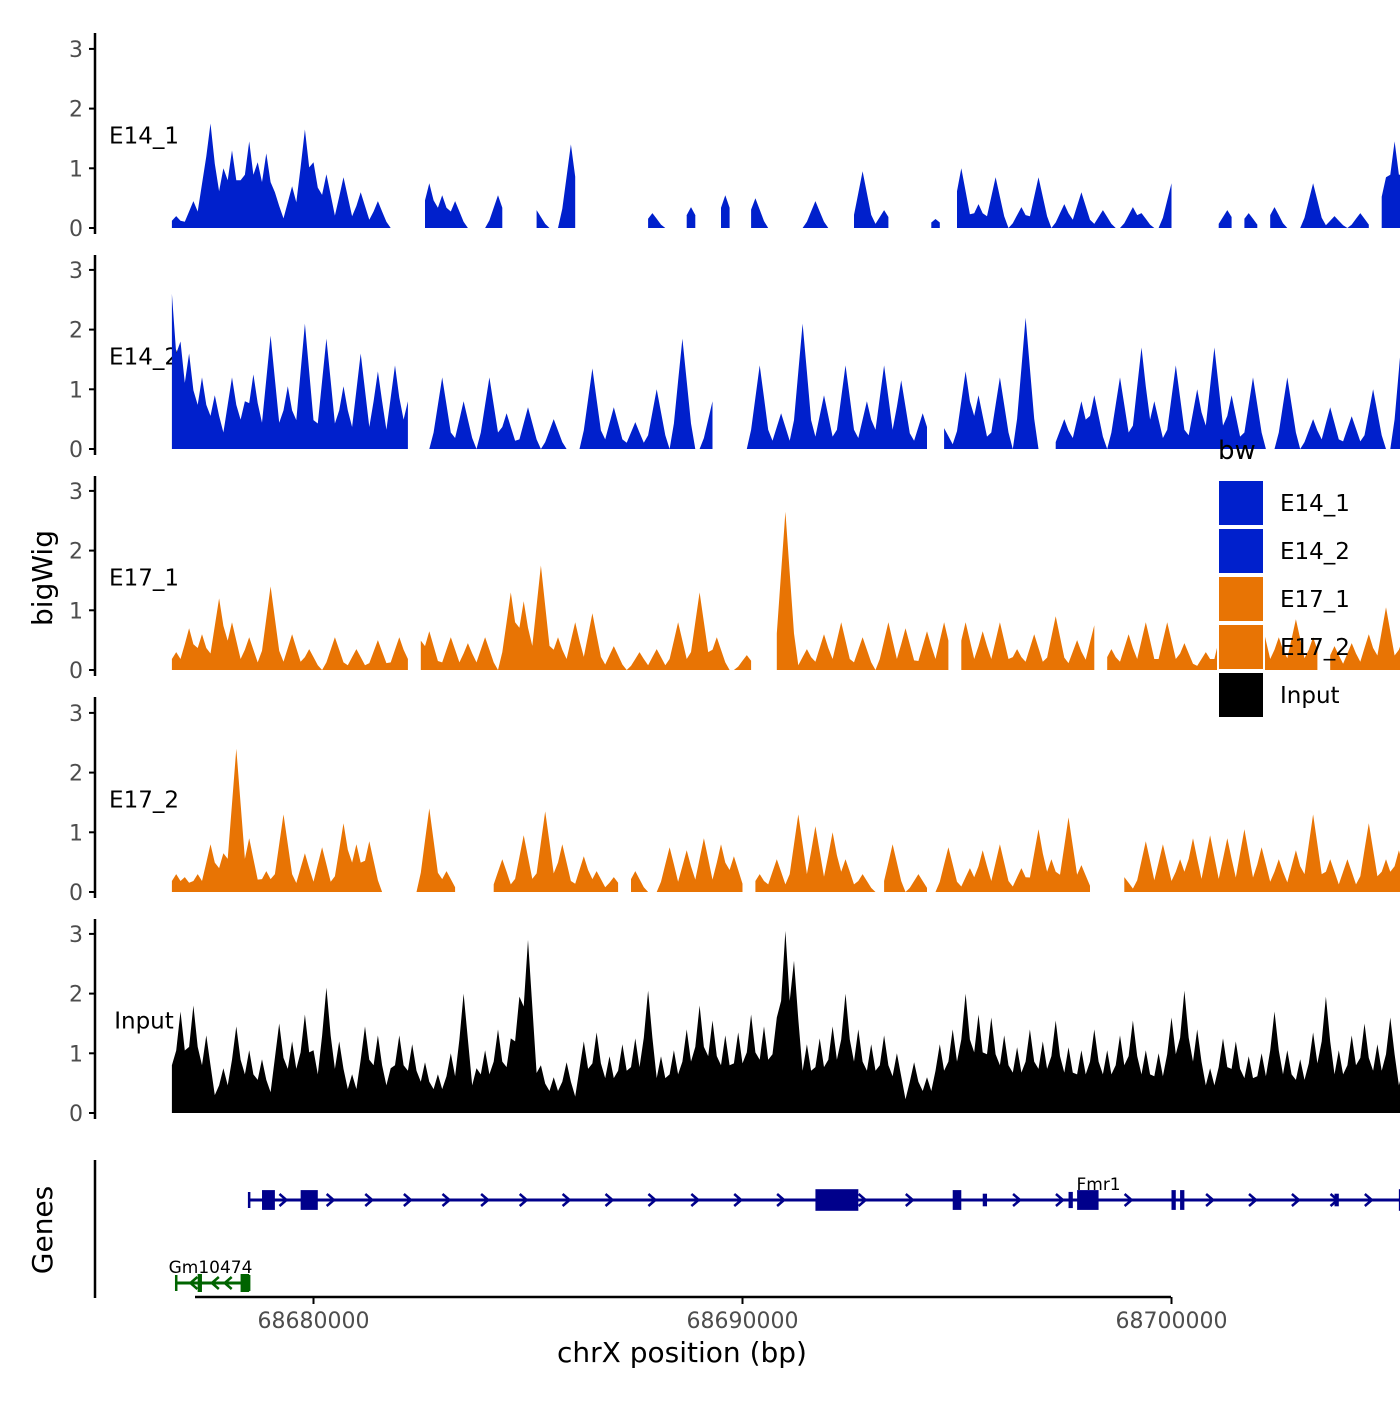 This screenshot has height=1405, width=1400. Describe the element at coordinates (144, 1021) in the screenshot. I see `track-label: Input` at that location.